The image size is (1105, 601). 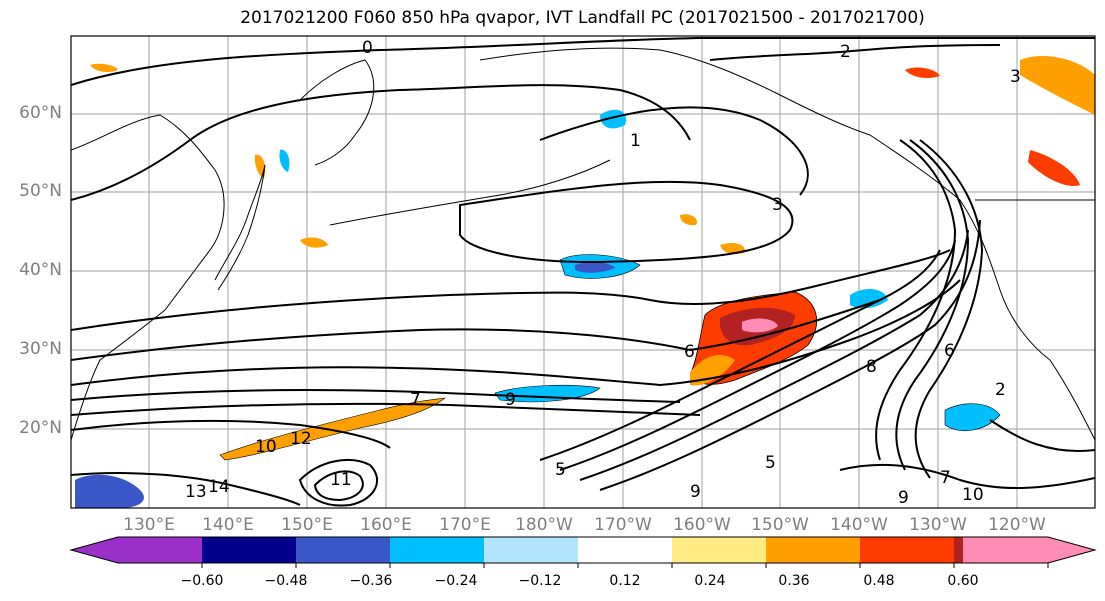 I want to click on alaska-coastline, so click(x=675, y=91).